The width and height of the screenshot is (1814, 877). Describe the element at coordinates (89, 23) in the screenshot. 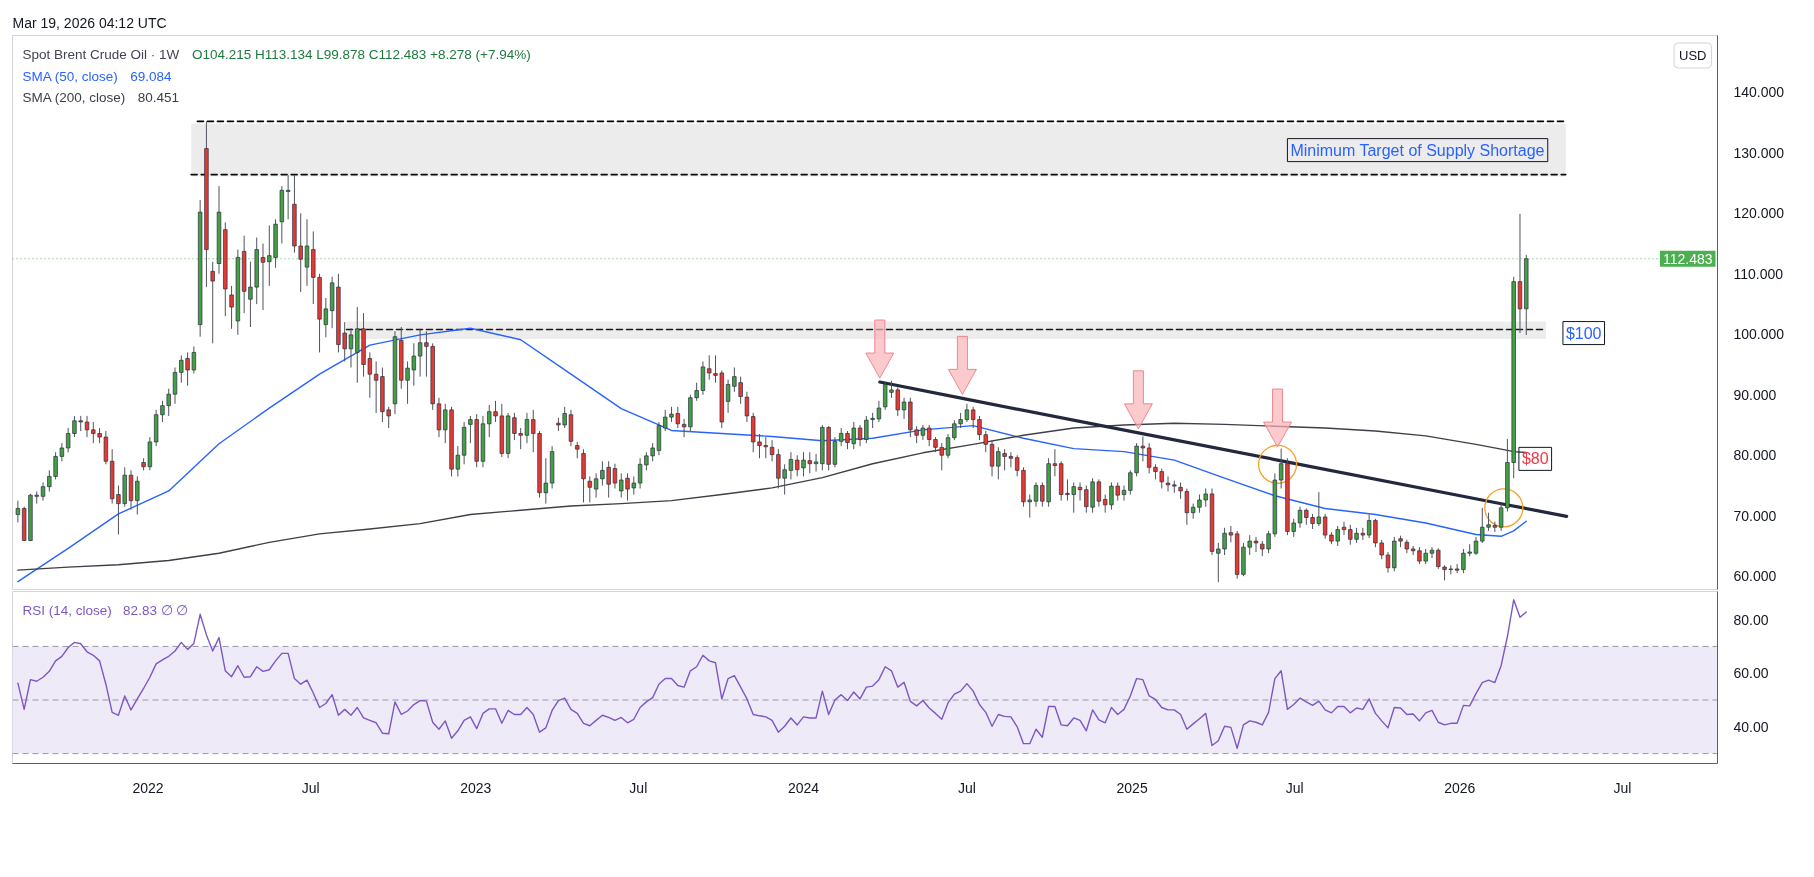

I see `text: Mar 19, 2026 04:12 UTC` at that location.